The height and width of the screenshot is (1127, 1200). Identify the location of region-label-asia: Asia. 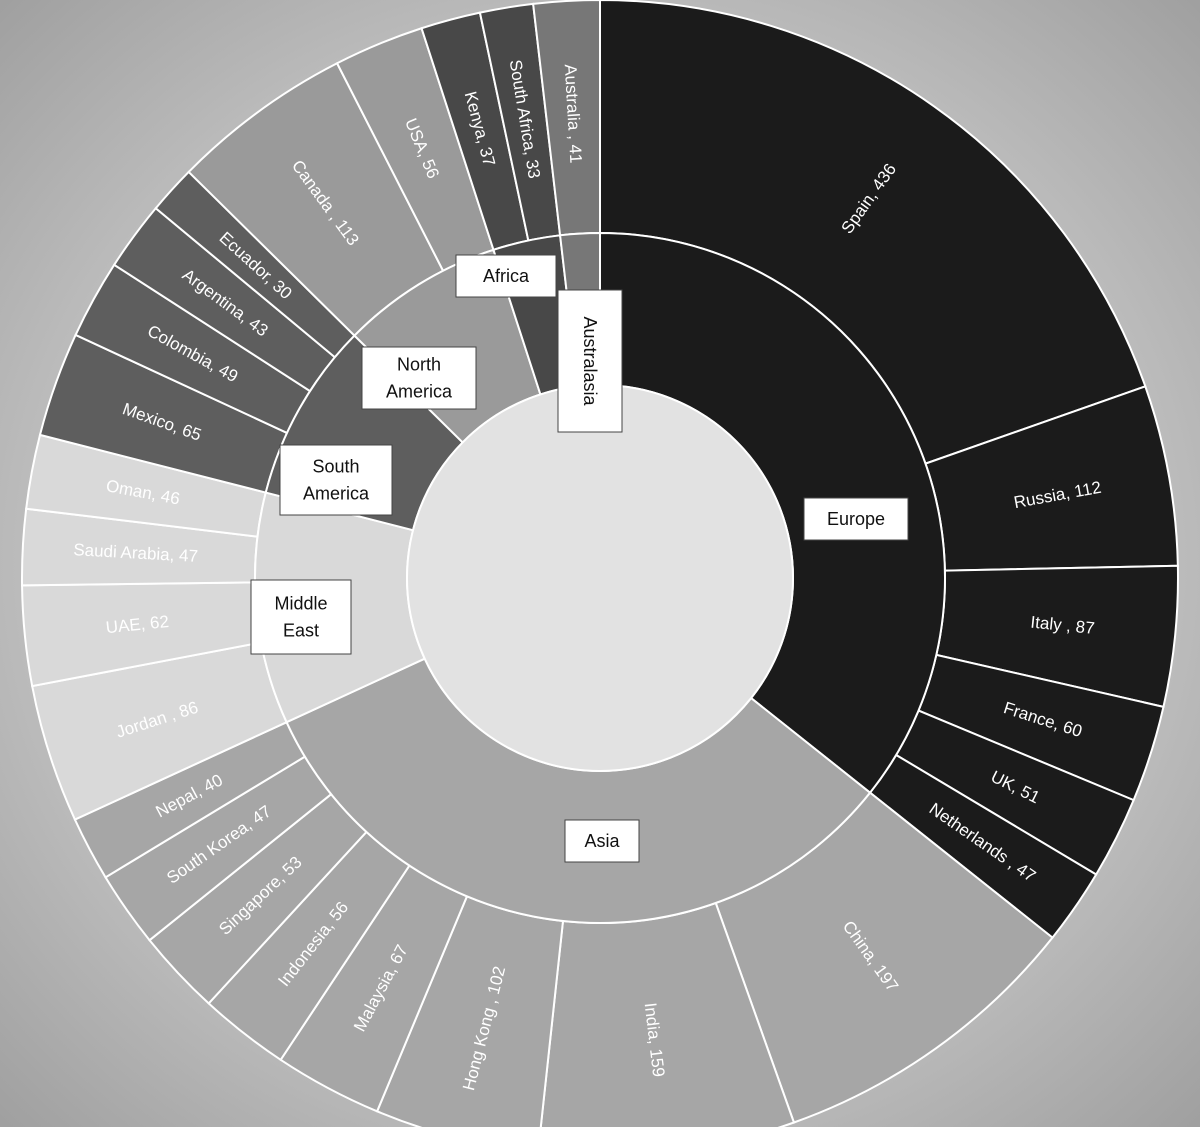
(602, 841).